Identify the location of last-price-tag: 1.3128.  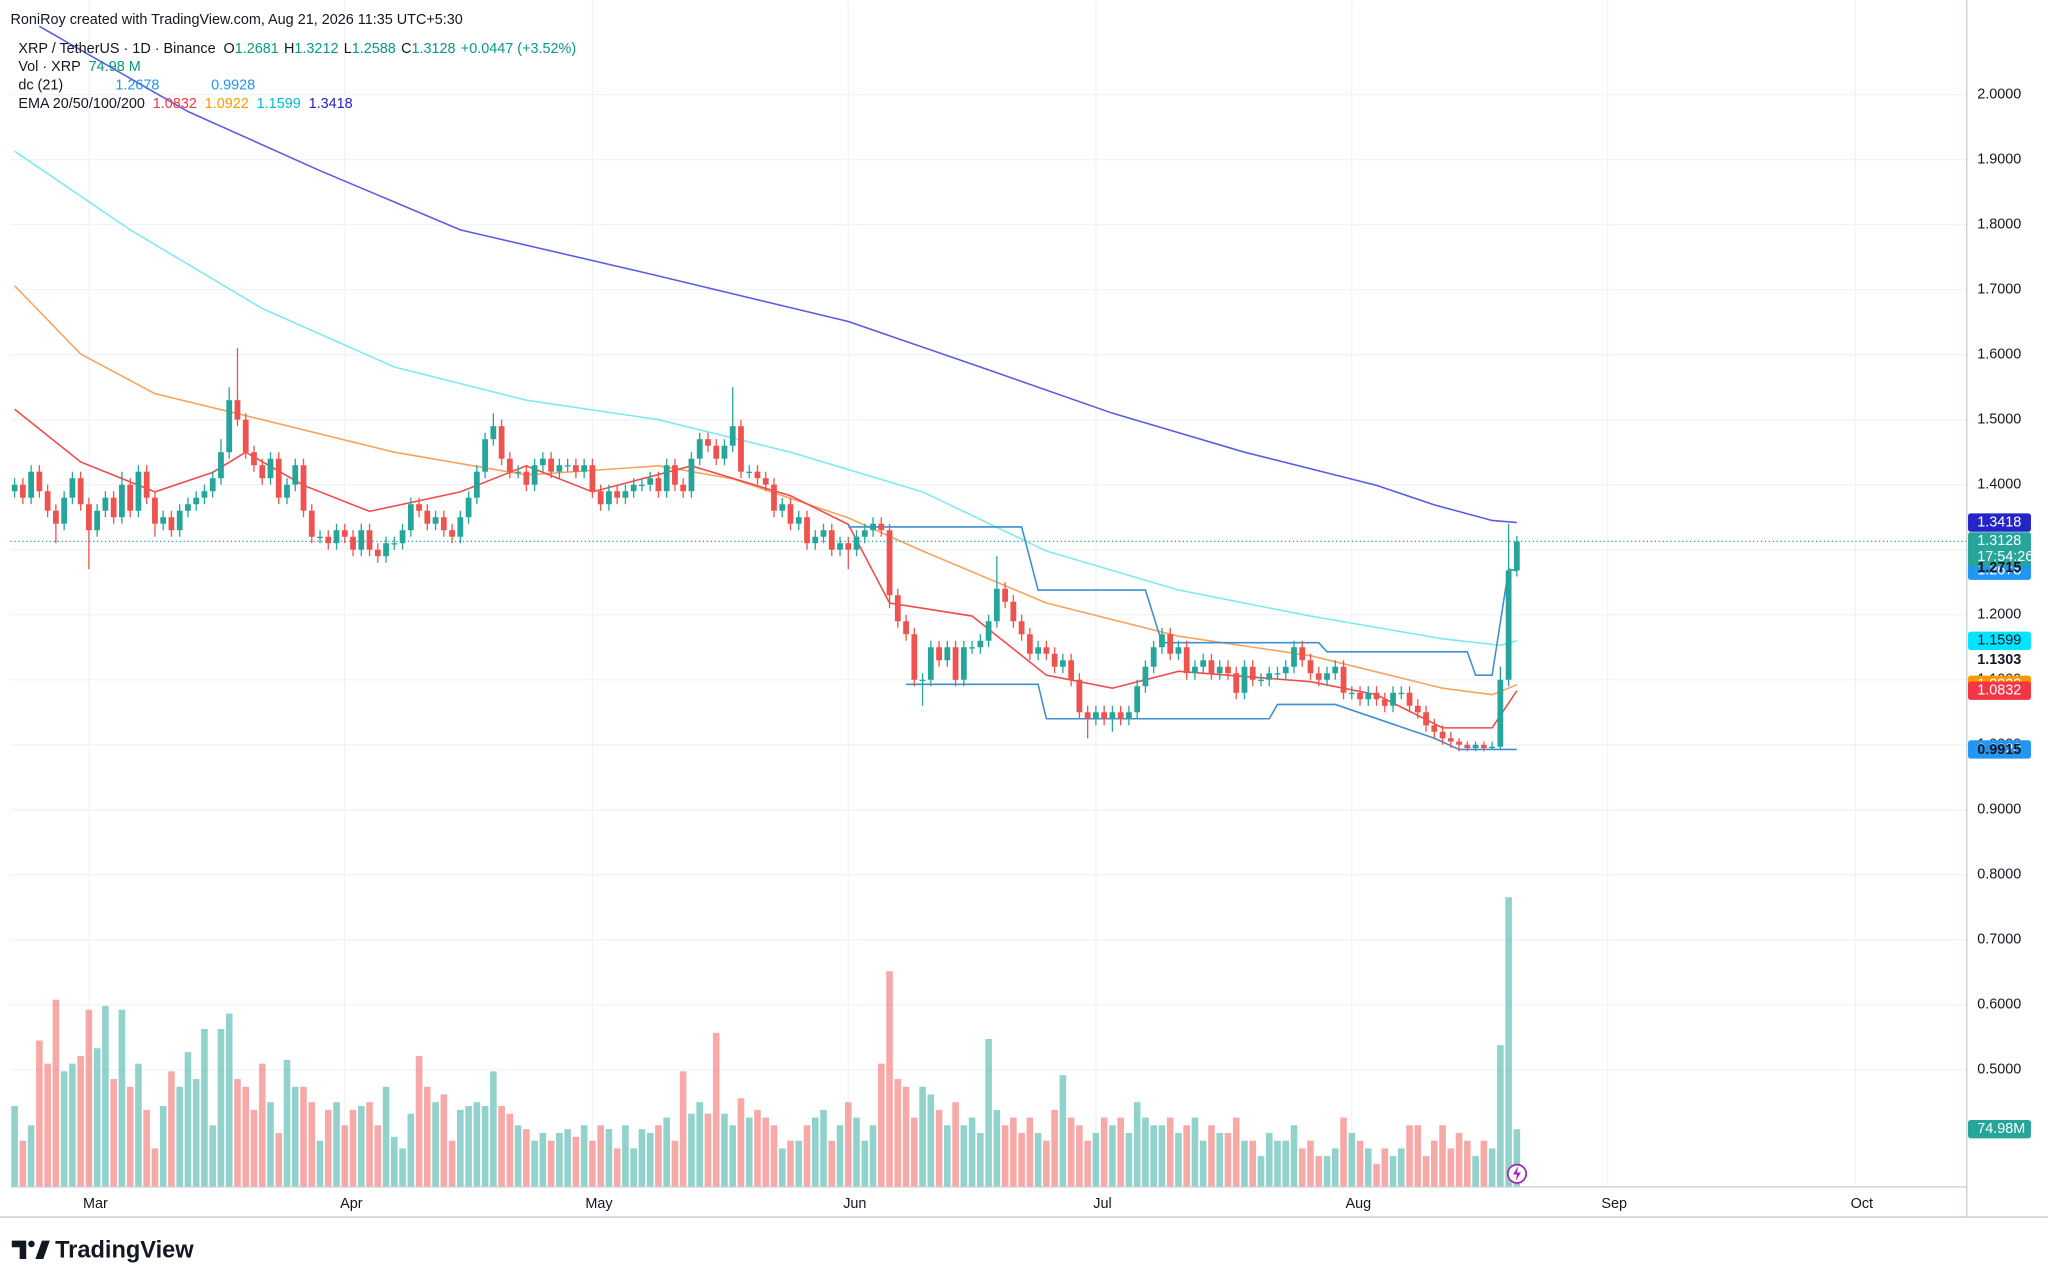
(1999, 541).